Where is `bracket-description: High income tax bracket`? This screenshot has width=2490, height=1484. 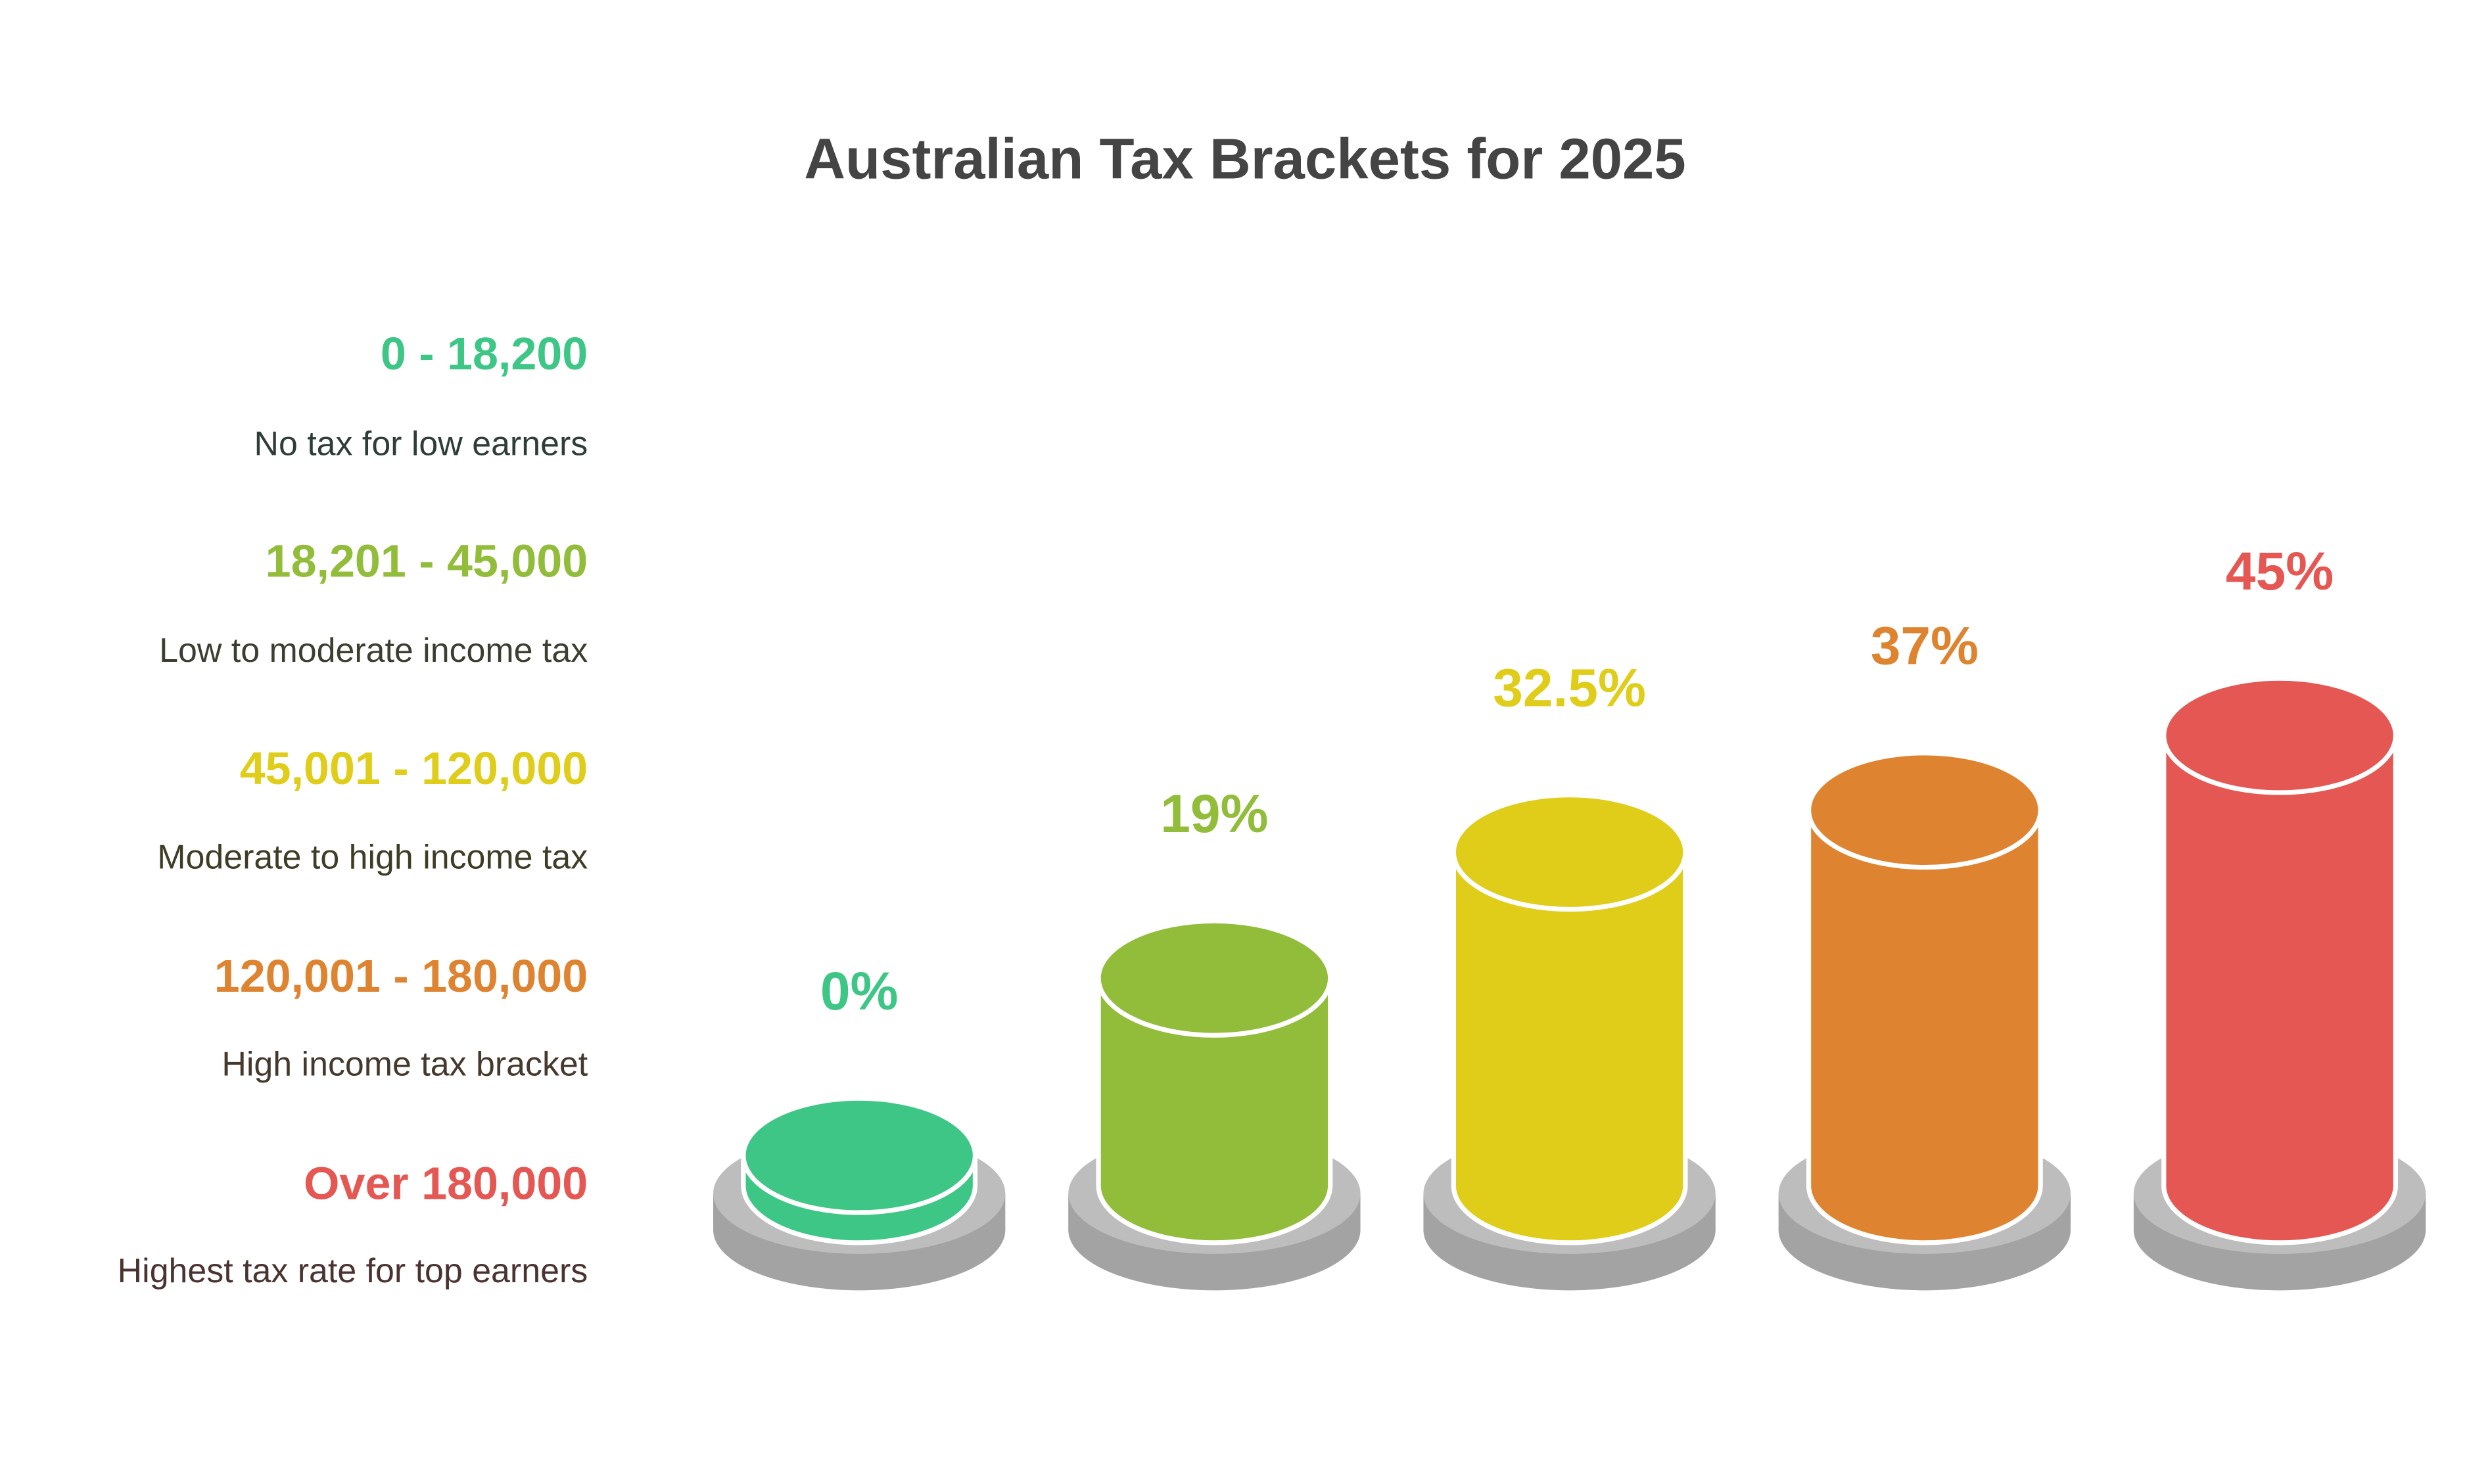
bracket-description: High income tax bracket is located at coordinates (405, 1064).